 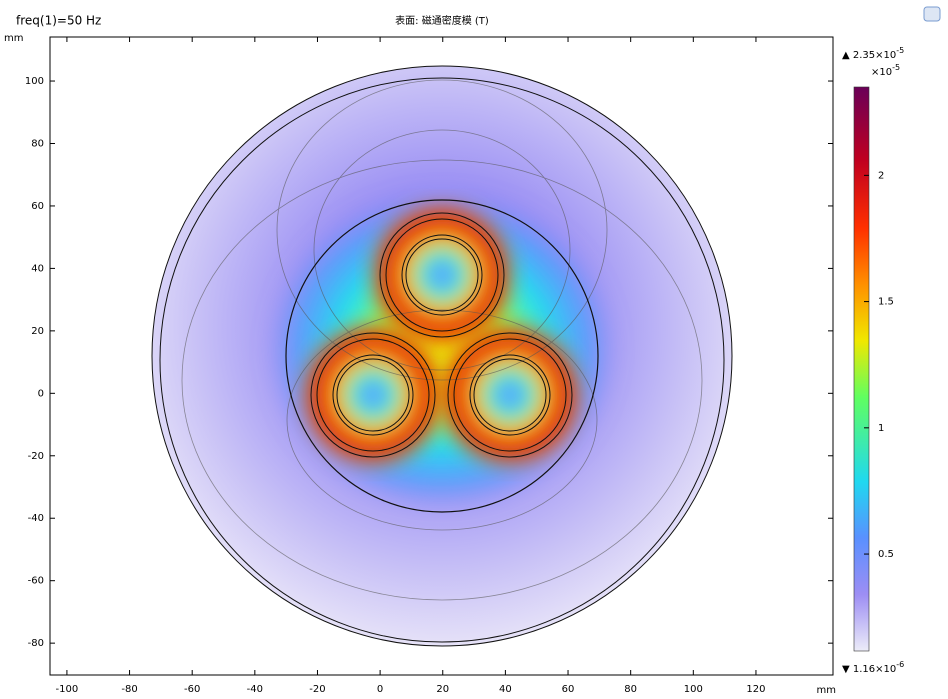 What do you see at coordinates (886, 554) in the screenshot?
I see `colorbar-tick-label: 0.5` at bounding box center [886, 554].